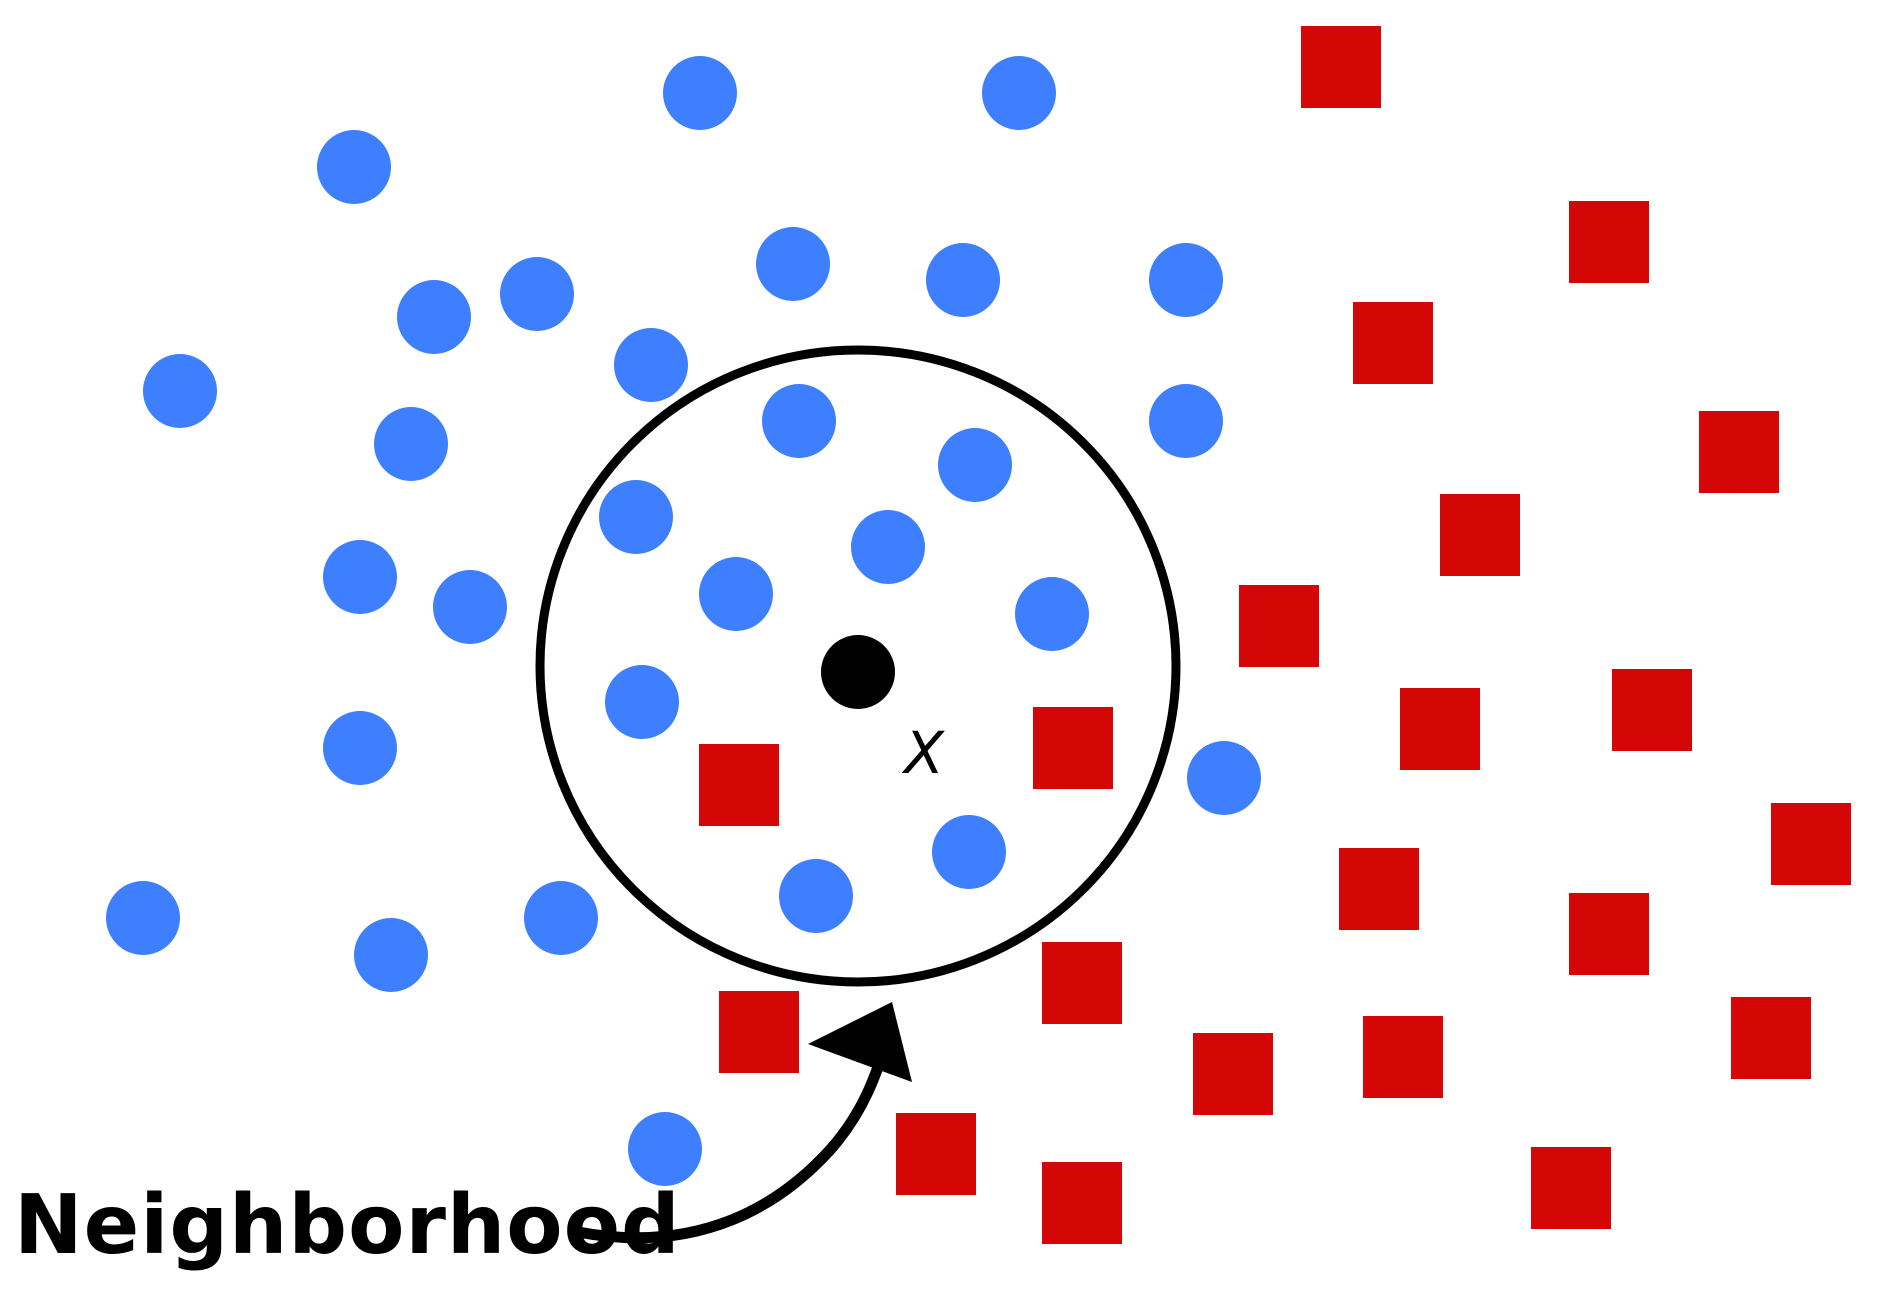 Image resolution: width=1892 pixels, height=1299 pixels. I want to click on arrowhead-icon, so click(860, 1042).